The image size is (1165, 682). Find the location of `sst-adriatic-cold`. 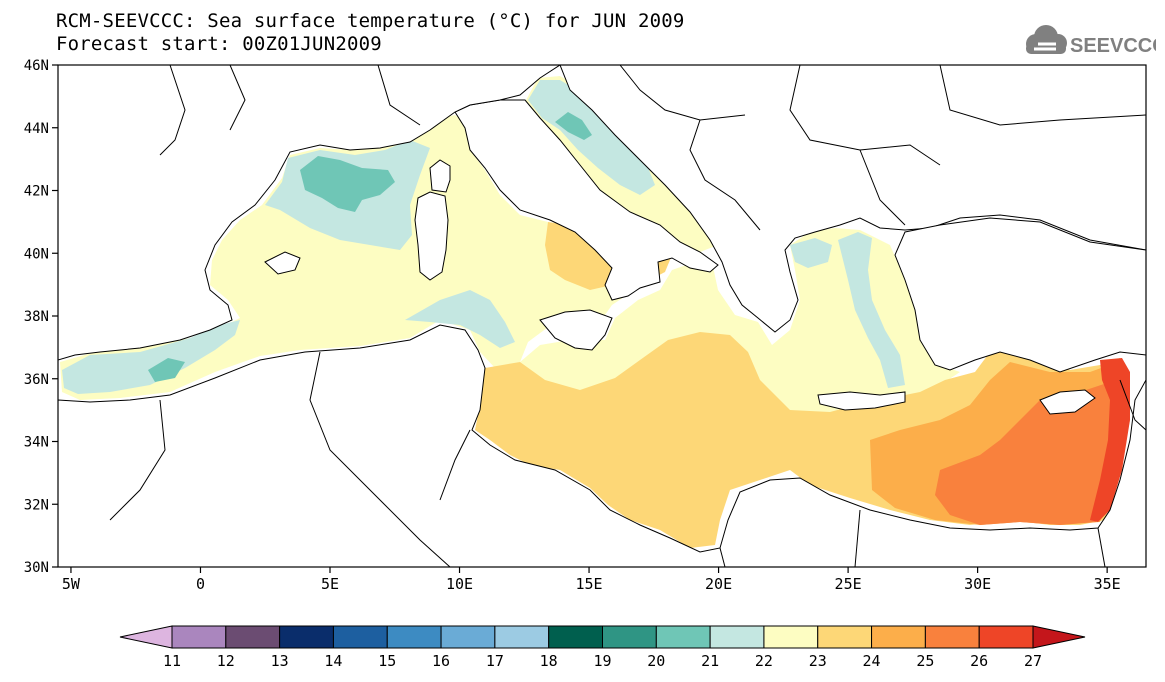

sst-adriatic-cold is located at coordinates (573, 126).